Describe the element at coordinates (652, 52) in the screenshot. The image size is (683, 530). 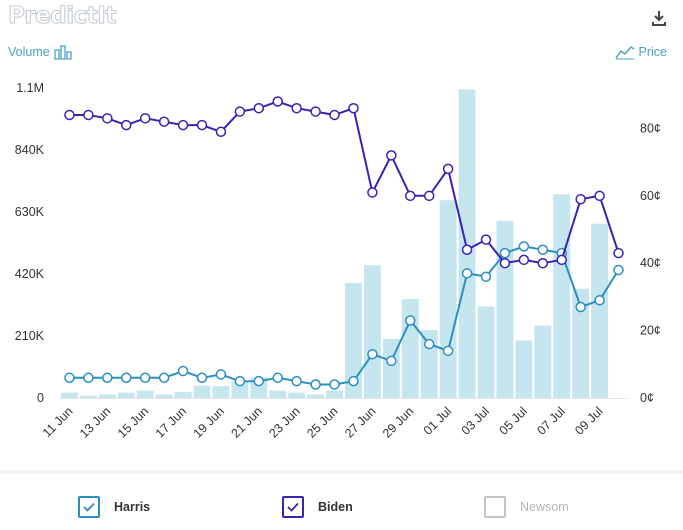
I see `price-label: Price` at that location.